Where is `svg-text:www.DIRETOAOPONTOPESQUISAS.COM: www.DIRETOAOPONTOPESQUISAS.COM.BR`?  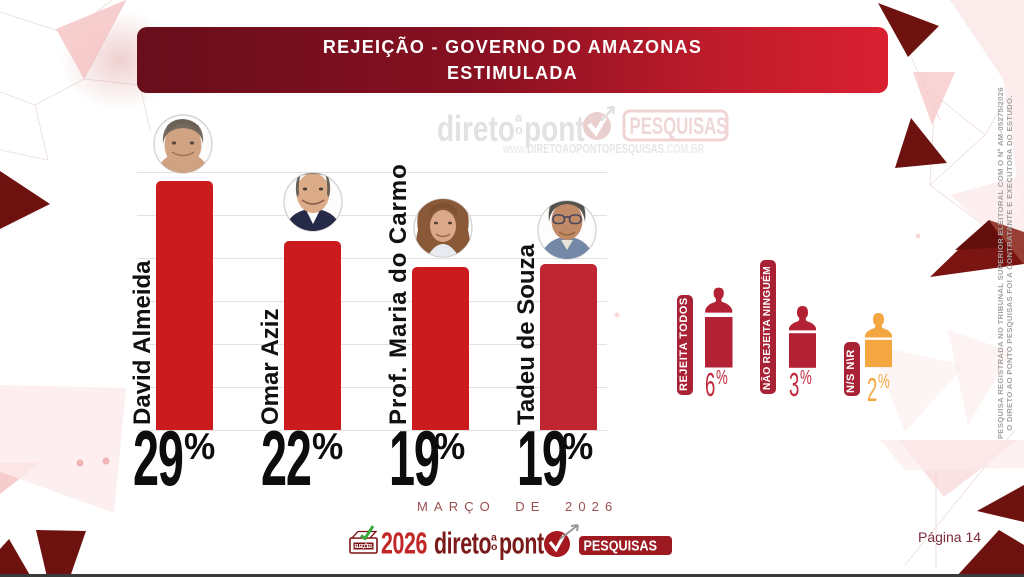 svg-text:www.DIRETOAOPONTOPESQUISAS.COM: www.DIRETOAOPONTOPESQUISAS.COM.BR is located at coordinates (603, 150).